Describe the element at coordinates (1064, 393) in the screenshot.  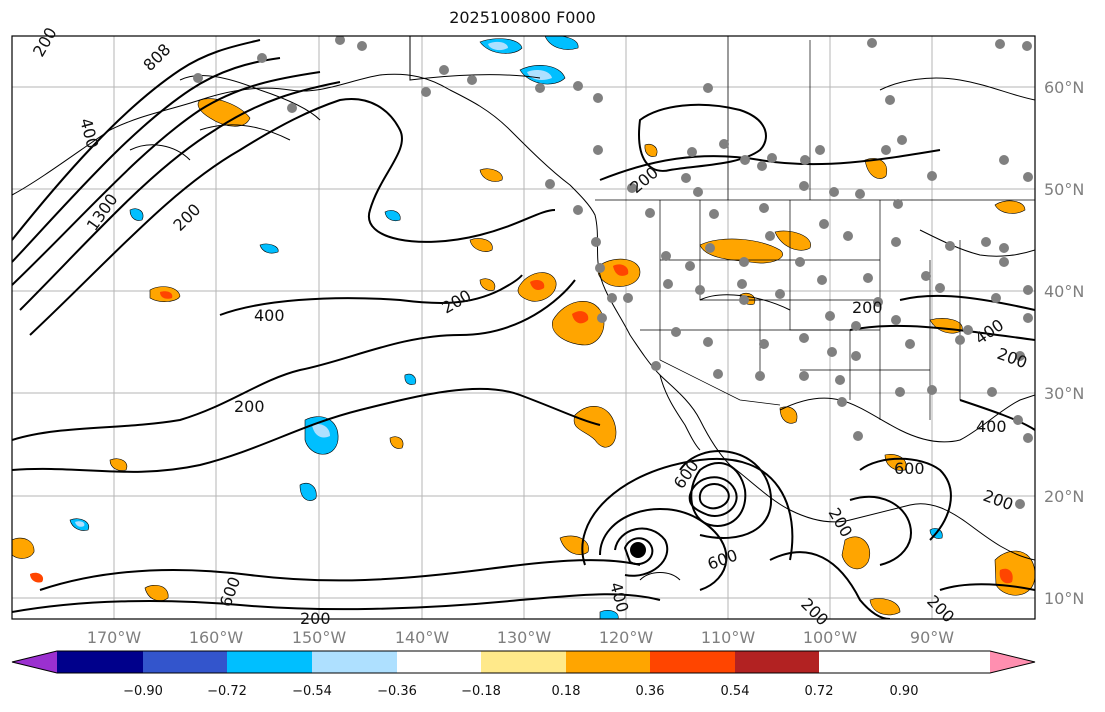
I see `lat-tick-label: 30°N` at that location.